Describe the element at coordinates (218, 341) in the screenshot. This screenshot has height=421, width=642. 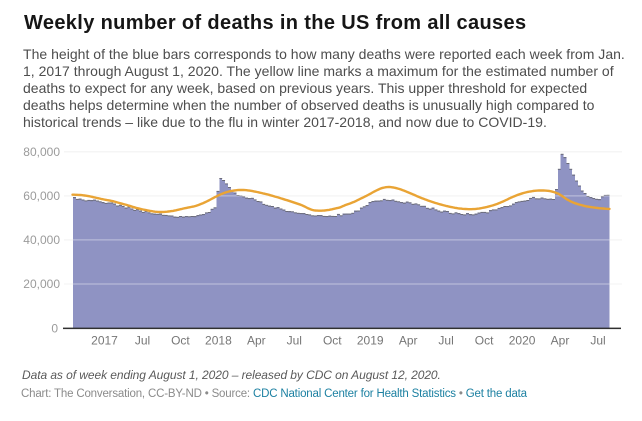
I see `svg-text: 2018` at that location.